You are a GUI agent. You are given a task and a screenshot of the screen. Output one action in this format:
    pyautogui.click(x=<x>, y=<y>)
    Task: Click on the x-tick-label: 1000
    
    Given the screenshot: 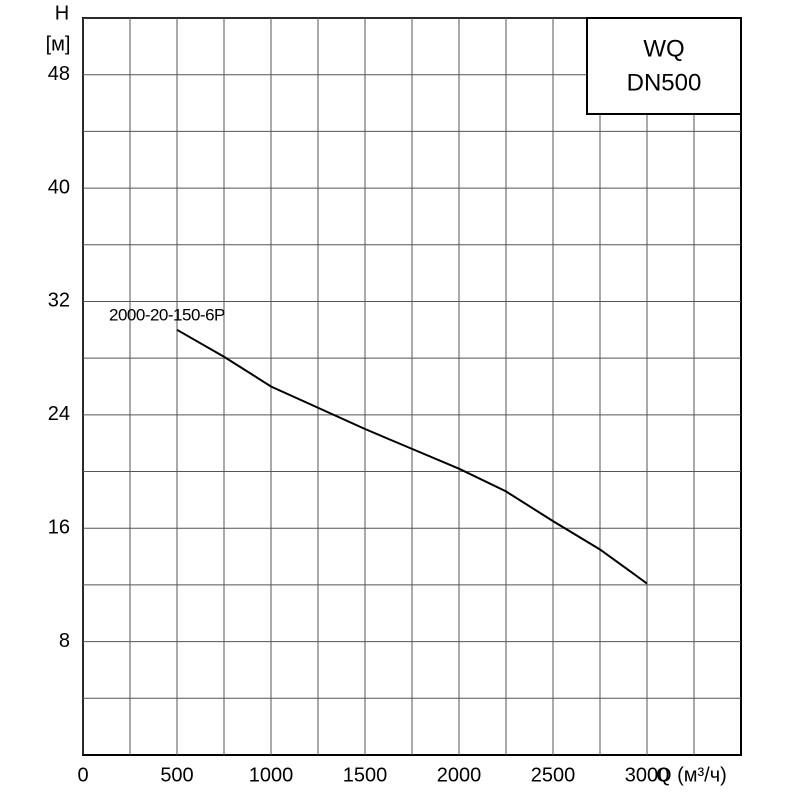 What is the action you would take?
    pyautogui.click(x=271, y=775)
    